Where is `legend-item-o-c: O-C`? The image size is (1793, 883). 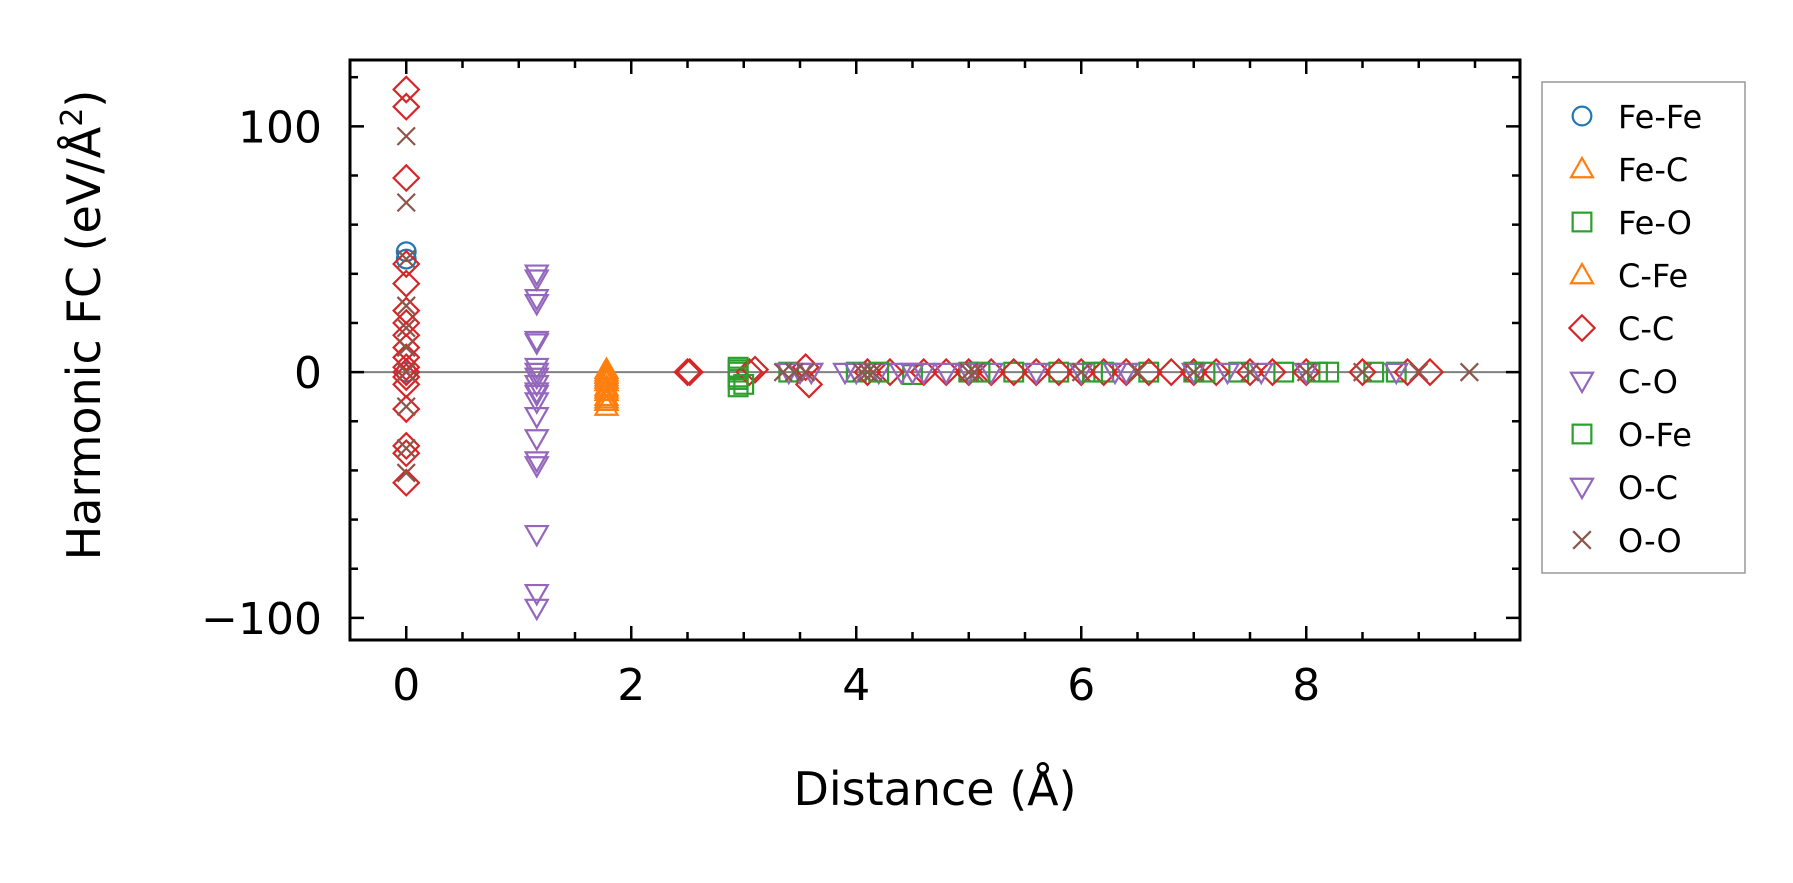
legend-item-o-c: O-C is located at coordinates (1623, 488).